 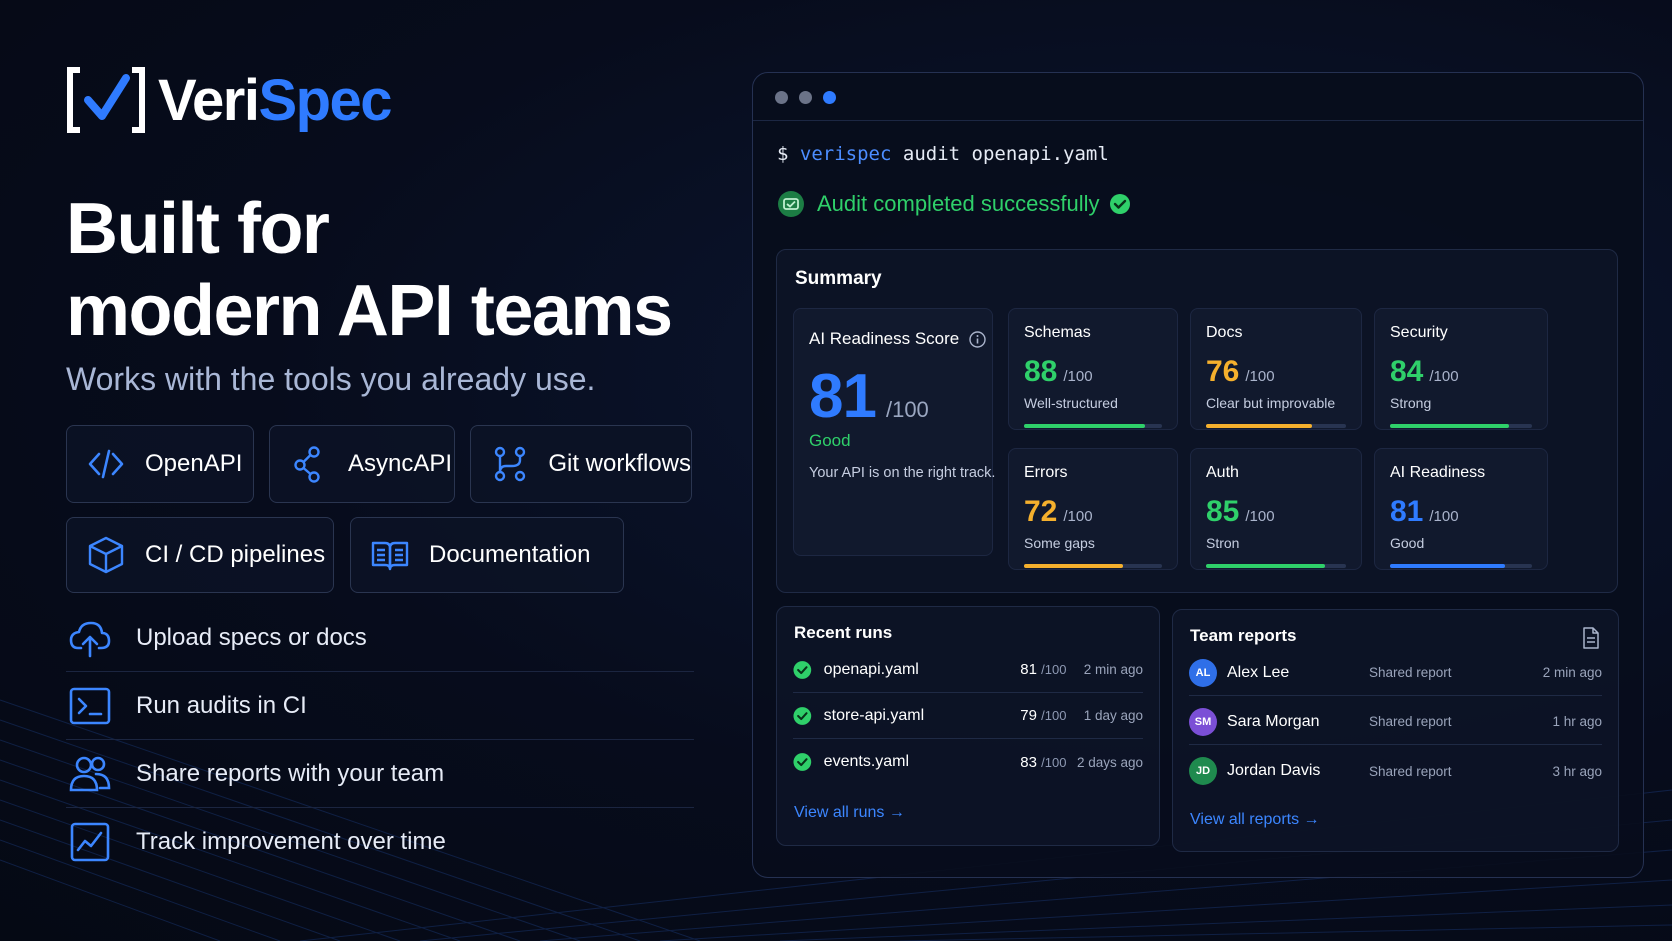 What do you see at coordinates (510, 554) in the screenshot?
I see `tool-chip-label: Documentation` at bounding box center [510, 554].